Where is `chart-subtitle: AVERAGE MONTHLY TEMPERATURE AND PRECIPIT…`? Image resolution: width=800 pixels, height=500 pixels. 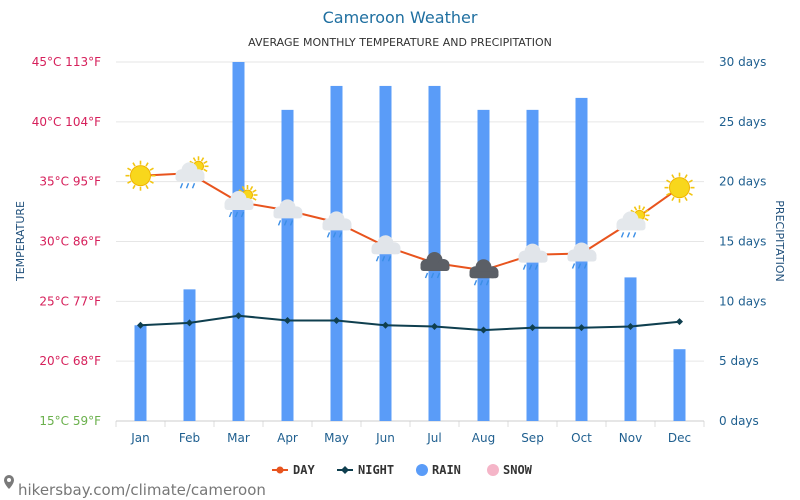 chart-subtitle: AVERAGE MONTHLY TEMPERATURE AND PRECIPIT… is located at coordinates (400, 42).